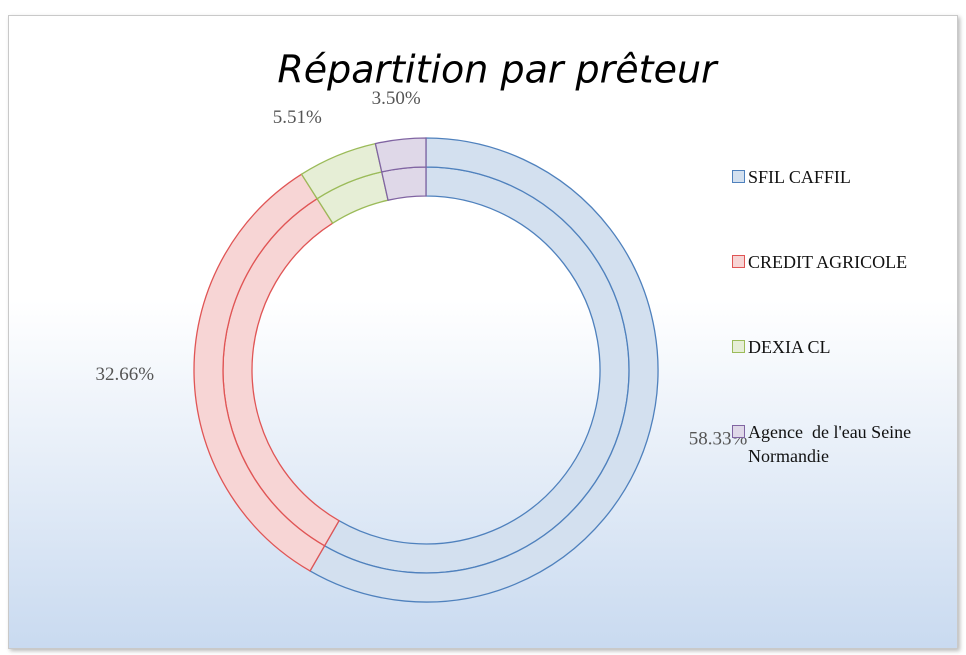 The height and width of the screenshot is (655, 966). I want to click on data-label: 3.50%, so click(396, 98).